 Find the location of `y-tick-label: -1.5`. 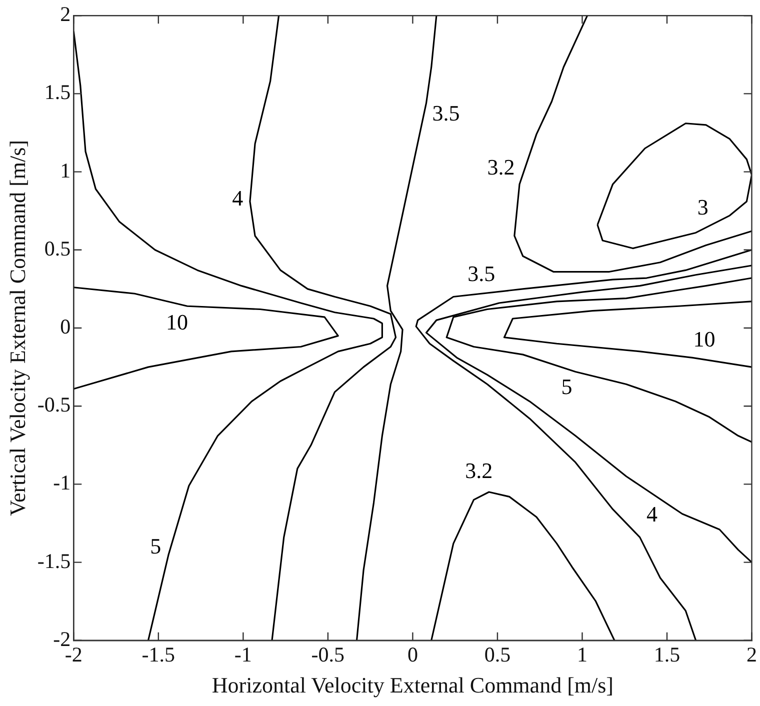

y-tick-label: -1.5 is located at coordinates (54, 560).